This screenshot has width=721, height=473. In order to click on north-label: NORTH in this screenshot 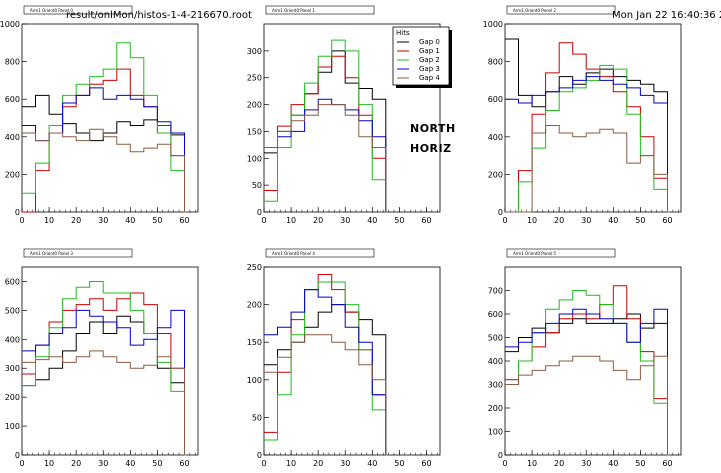, I will do `click(433, 128)`.